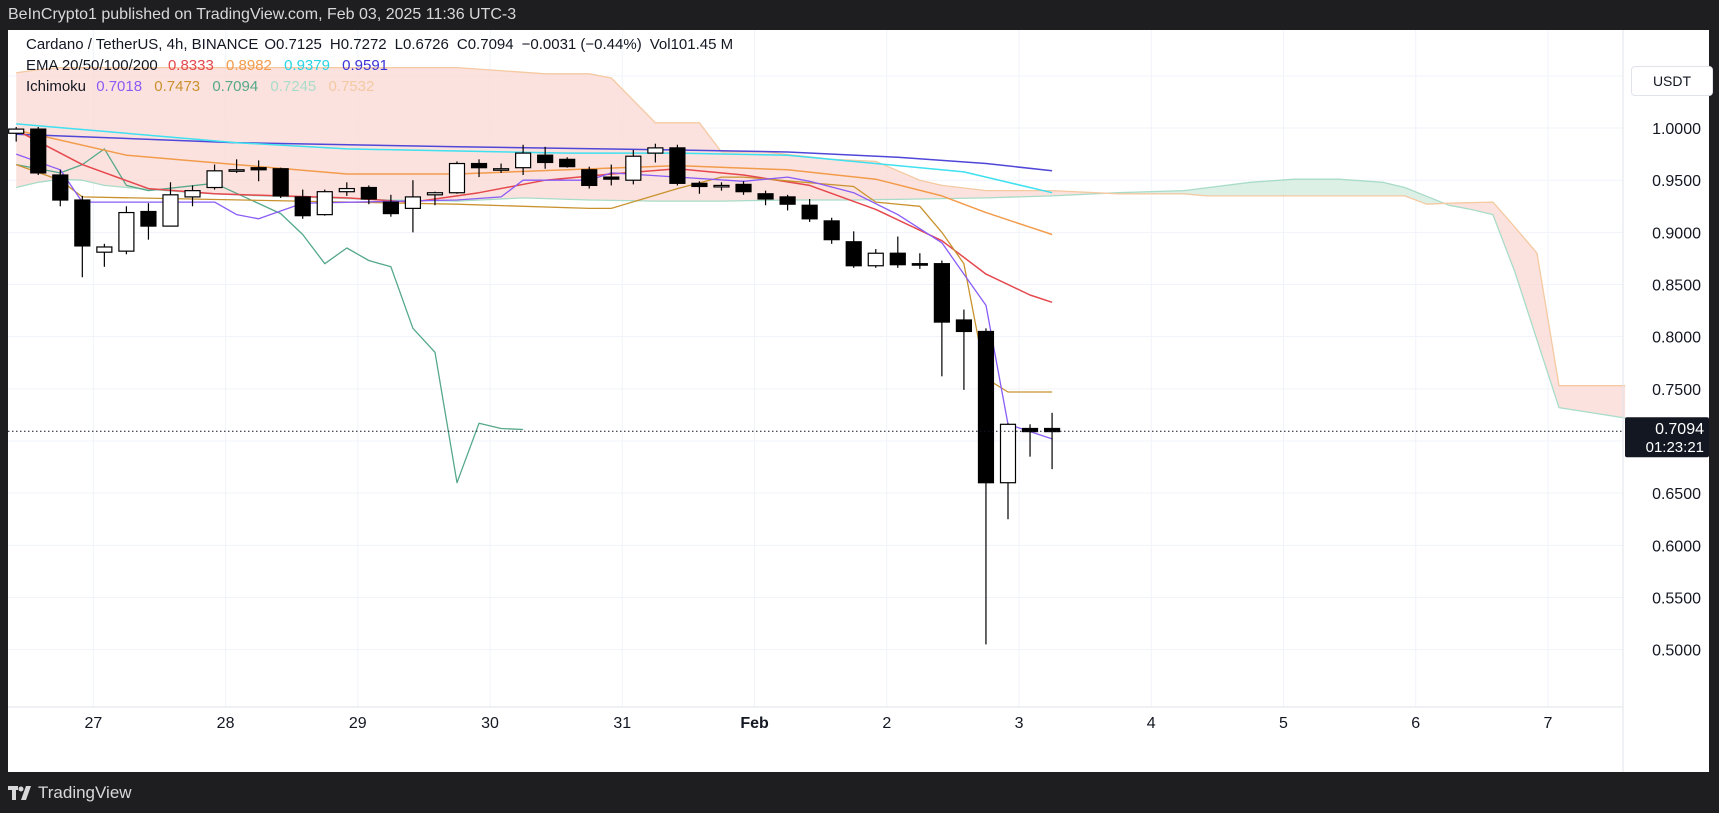  Describe the element at coordinates (1676, 546) in the screenshot. I see `price-tick-label: 0.6000` at that location.